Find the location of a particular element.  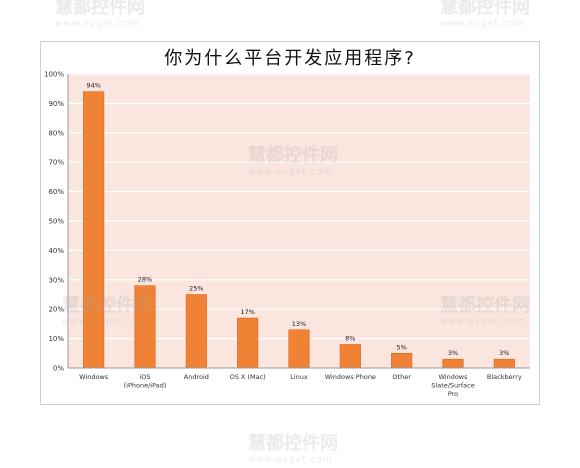

x-tick-label: Windows Phone is located at coordinates (350, 377).